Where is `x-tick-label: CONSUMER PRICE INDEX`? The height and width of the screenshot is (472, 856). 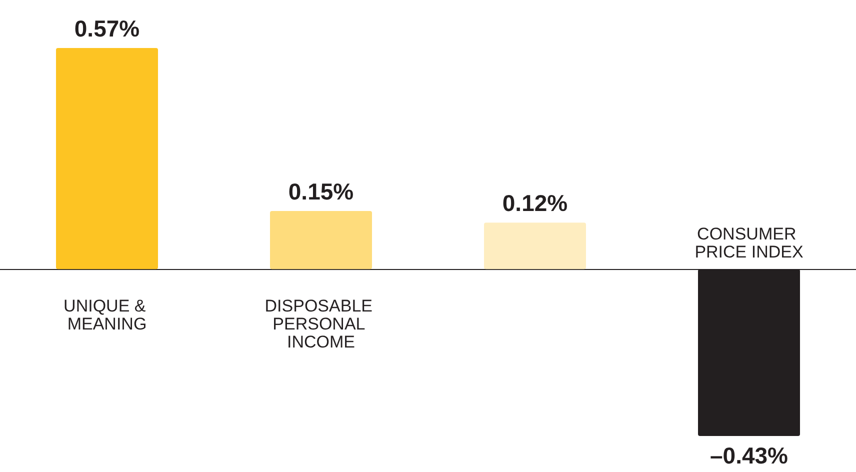
x-tick-label: CONSUMER PRICE INDEX is located at coordinates (749, 243).